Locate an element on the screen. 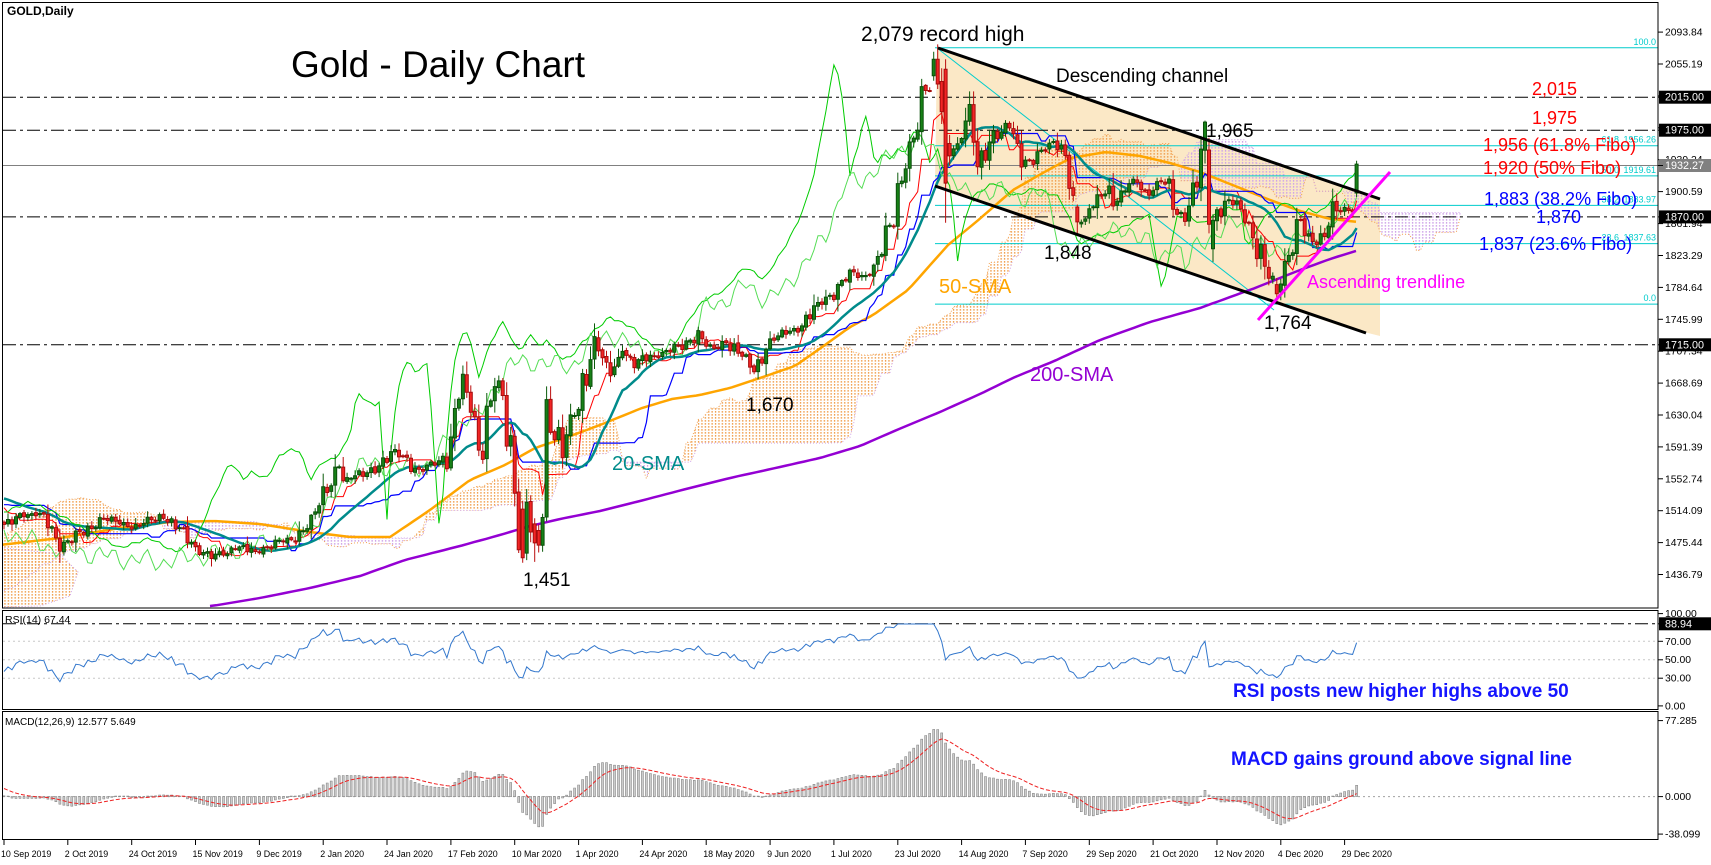 The height and width of the screenshot is (865, 1711). svg-text: 70.00 is located at coordinates (1678, 642).